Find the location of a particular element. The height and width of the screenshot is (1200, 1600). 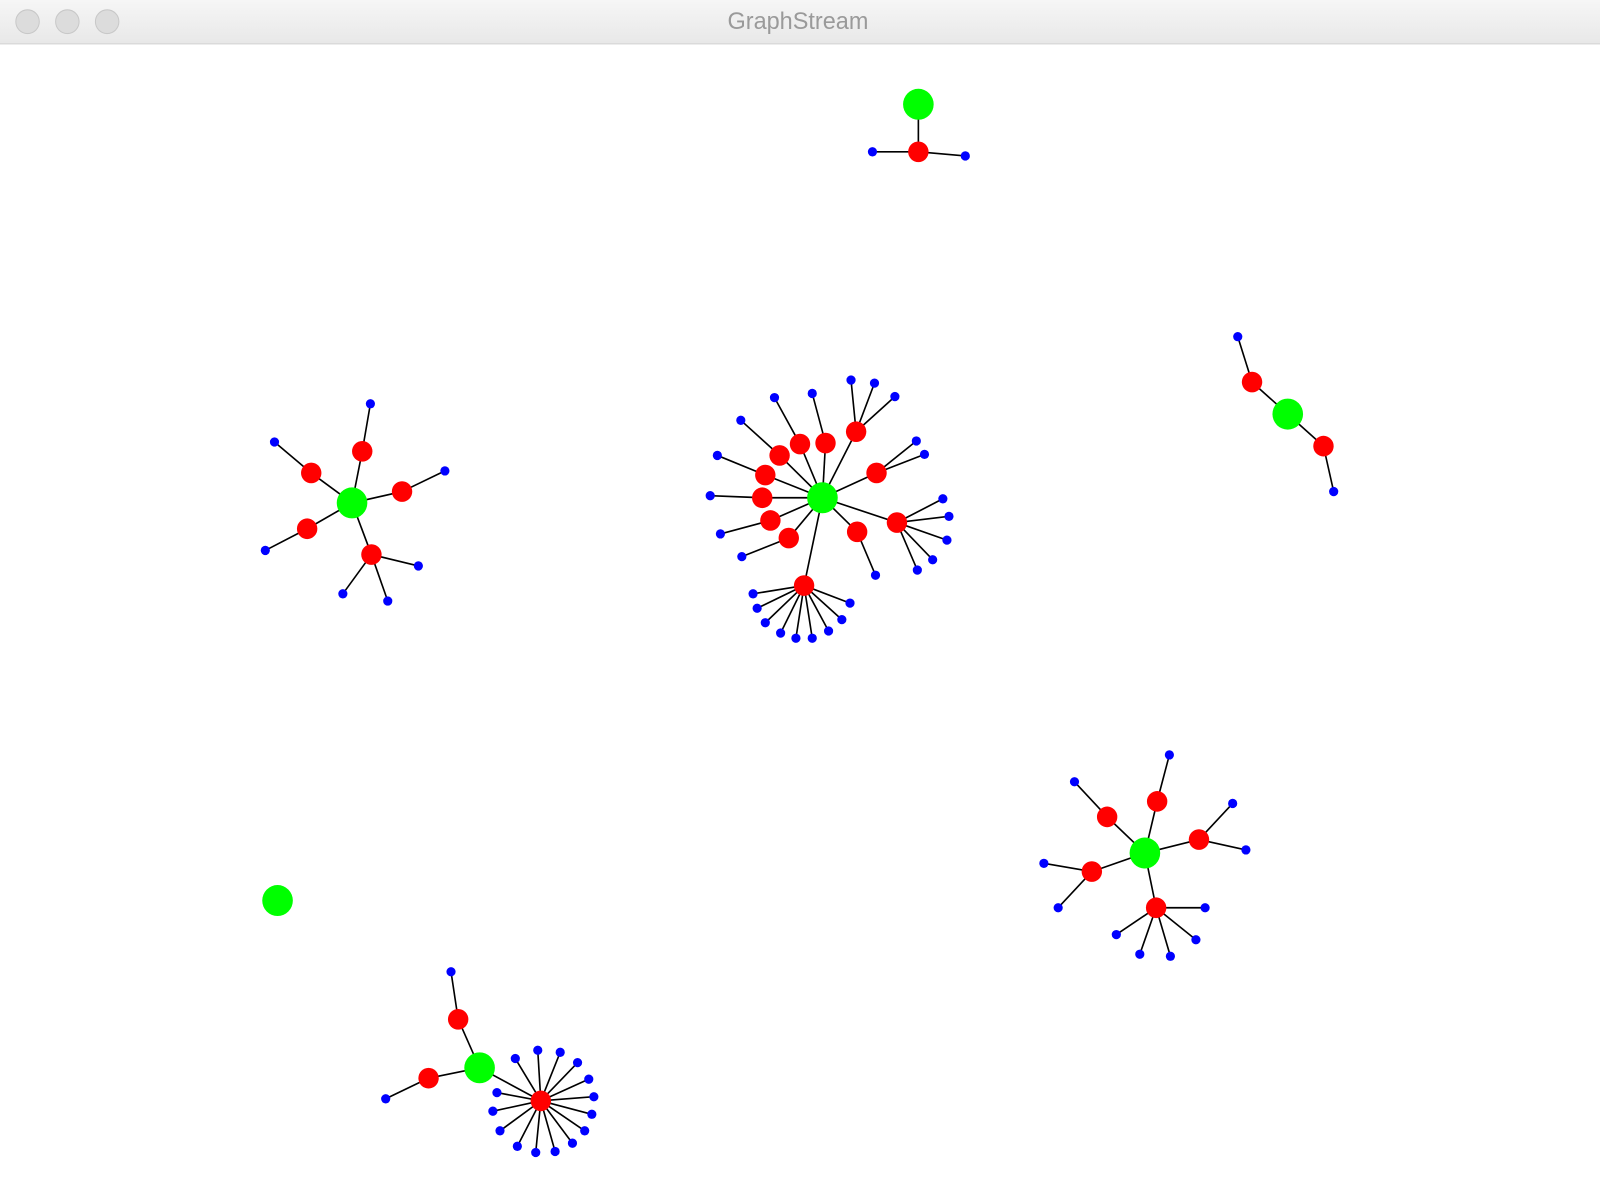

minimize-button is located at coordinates (67, 22).